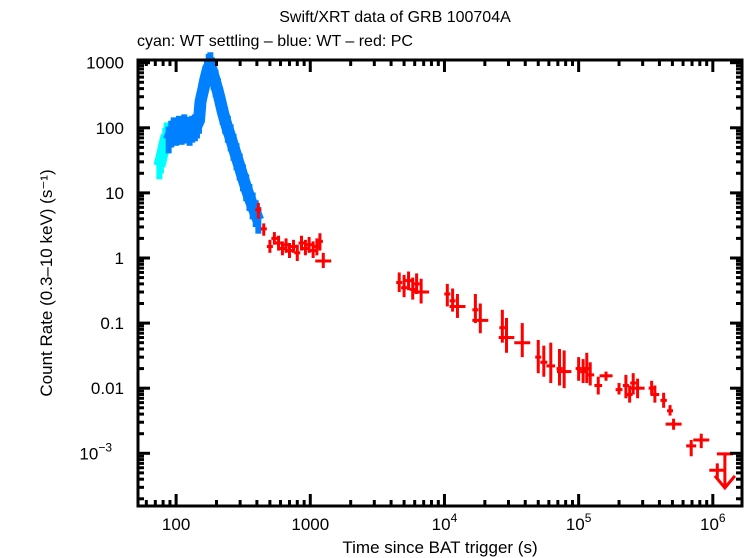 The height and width of the screenshot is (558, 746). Describe the element at coordinates (105, 63) in the screenshot. I see `y-tick-label: 1000` at that location.